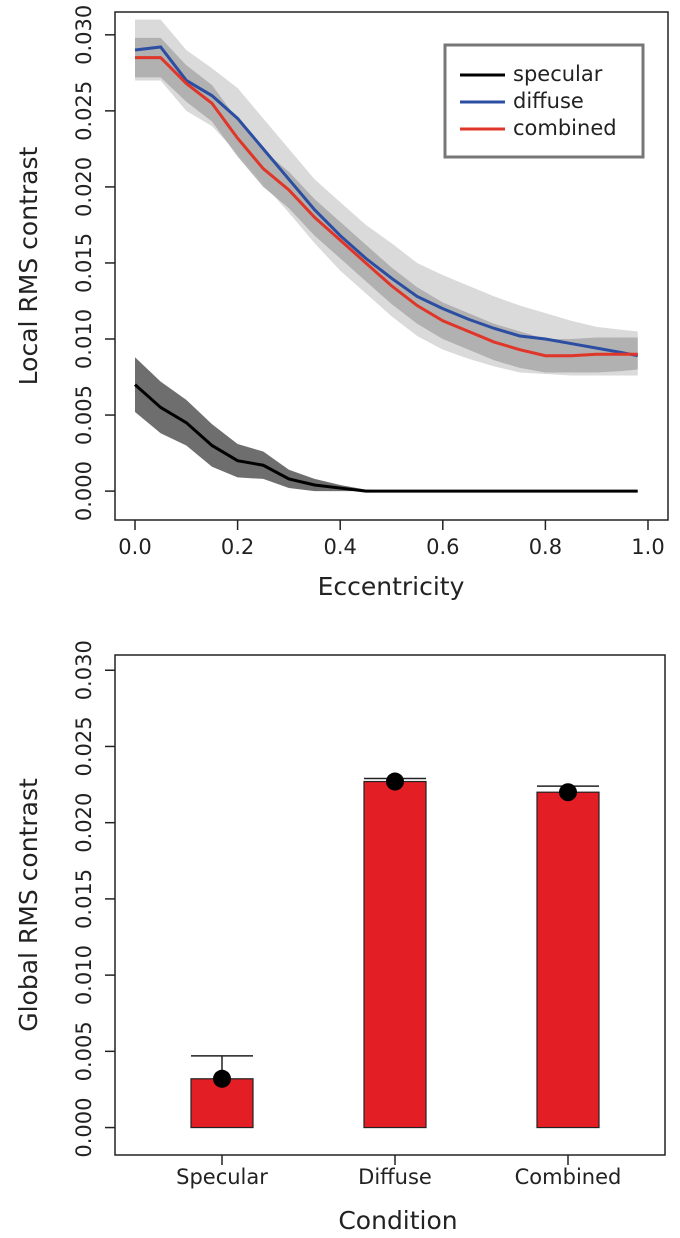 The height and width of the screenshot is (1238, 680). What do you see at coordinates (545, 547) in the screenshot?
I see `x-tick-label: 0.8` at bounding box center [545, 547].